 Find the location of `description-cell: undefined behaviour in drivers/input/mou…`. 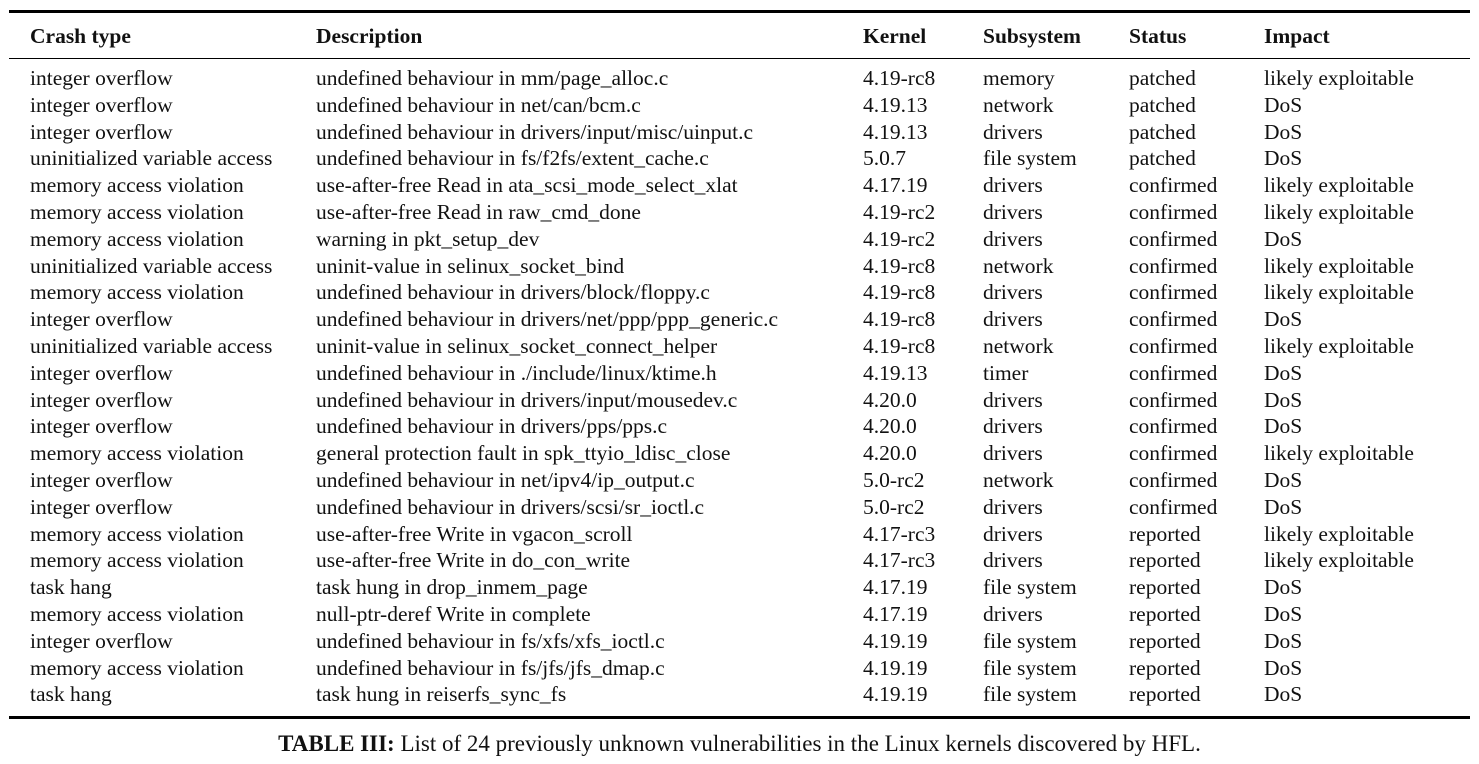

description-cell: undefined behaviour in drivers/input/mou… is located at coordinates (527, 399).